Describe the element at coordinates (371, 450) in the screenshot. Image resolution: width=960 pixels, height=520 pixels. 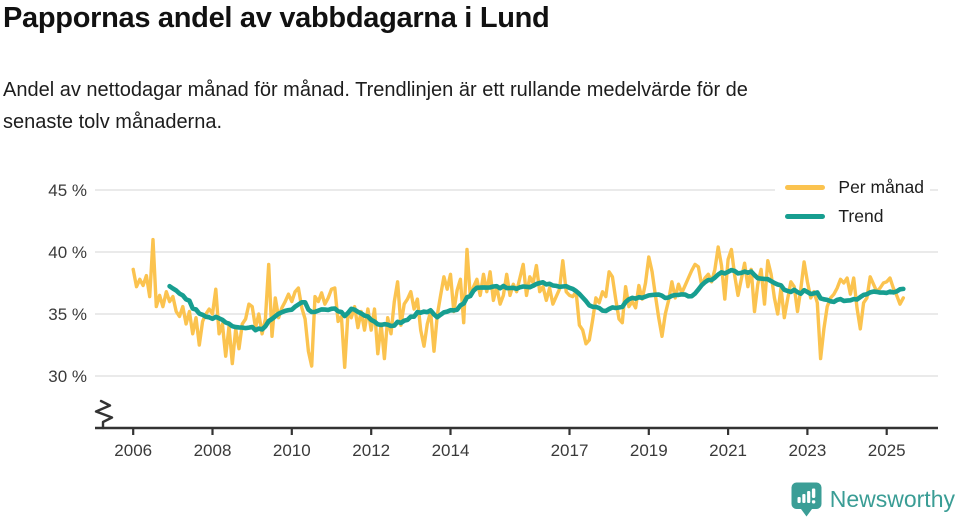
I see `x-tick-label-2012: 2012` at that location.